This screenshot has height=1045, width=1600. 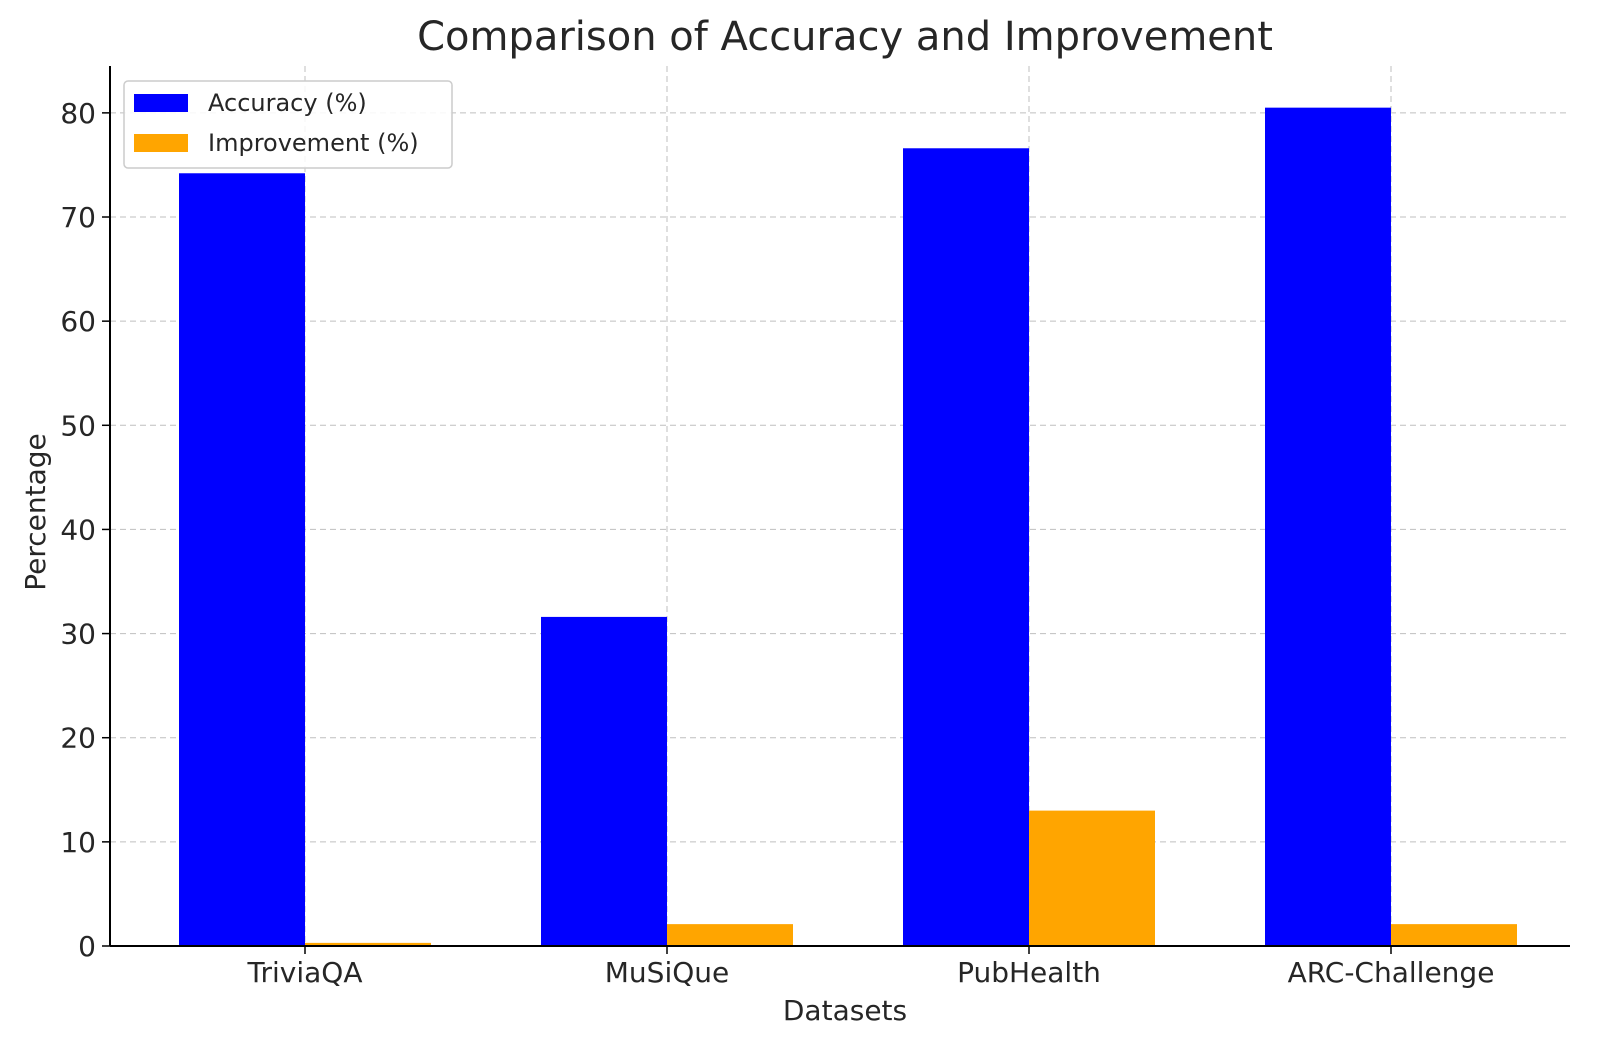 What do you see at coordinates (1391, 972) in the screenshot?
I see `x-tick-label: ARC-Challenge` at bounding box center [1391, 972].